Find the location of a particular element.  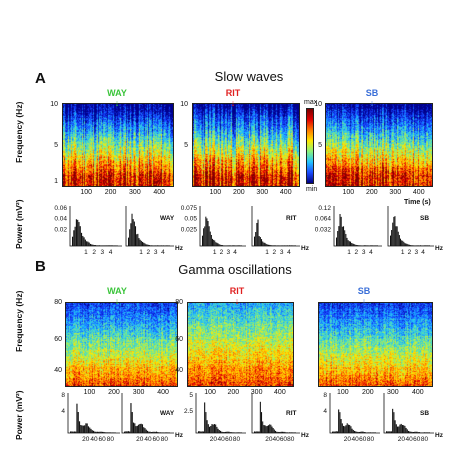

xtick-100: 100 is located at coordinates (348, 192).